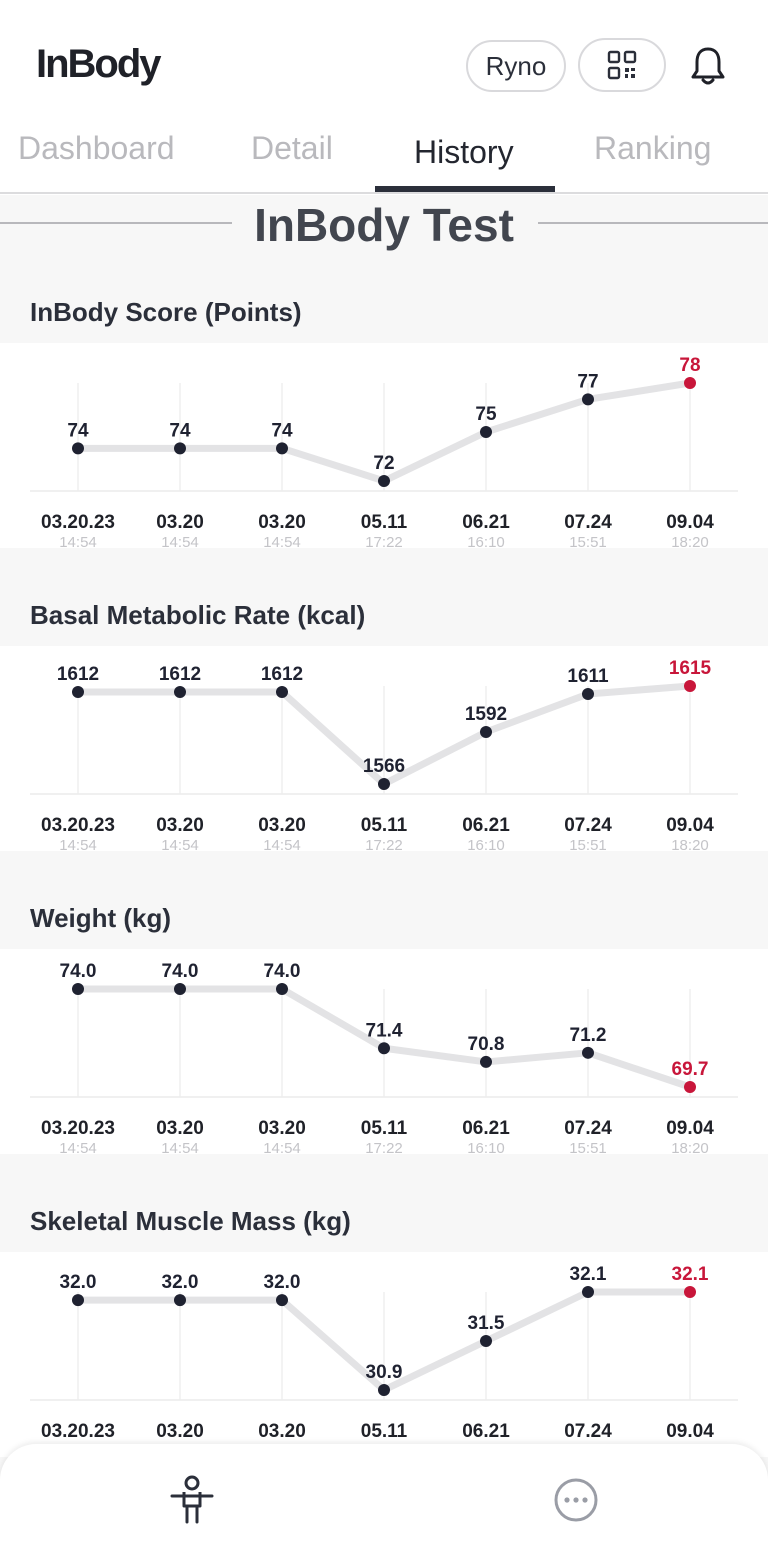 This screenshot has width=768, height=1554. What do you see at coordinates (486, 1323) in the screenshot?
I see `data-label: 31.5` at bounding box center [486, 1323].